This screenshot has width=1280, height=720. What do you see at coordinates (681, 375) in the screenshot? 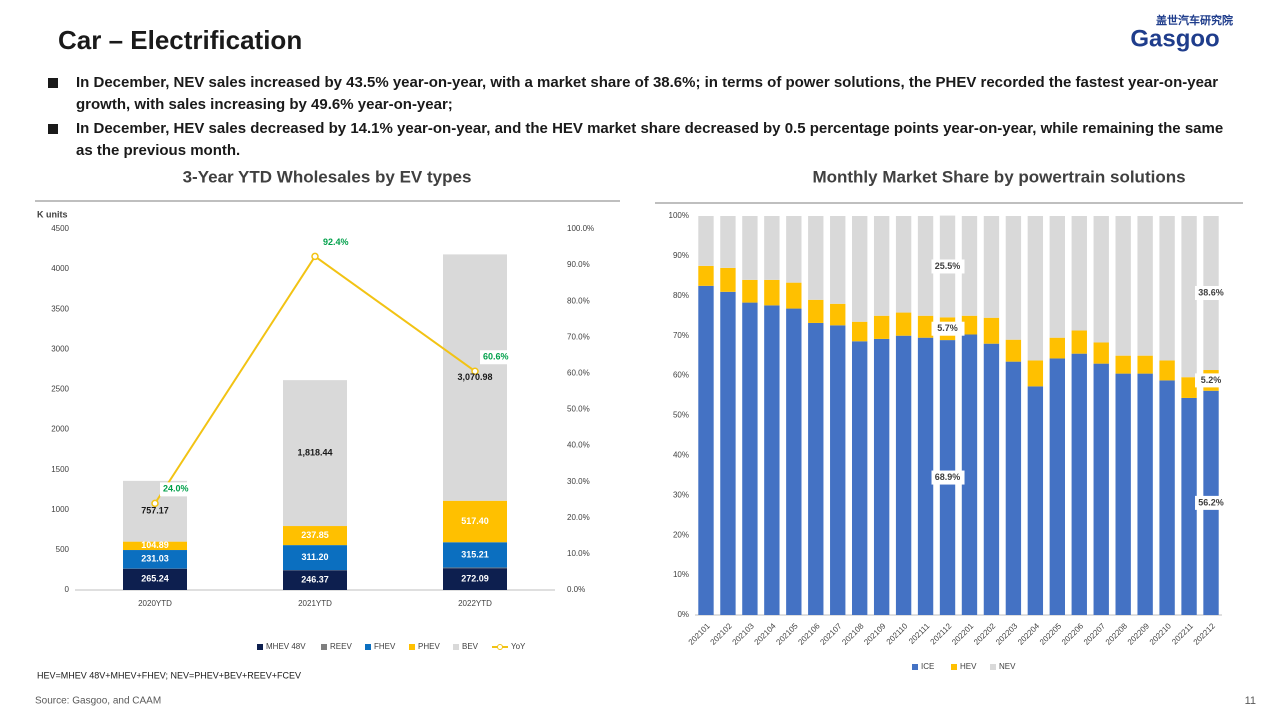
I see `y-tick-label: 60%` at bounding box center [681, 375].